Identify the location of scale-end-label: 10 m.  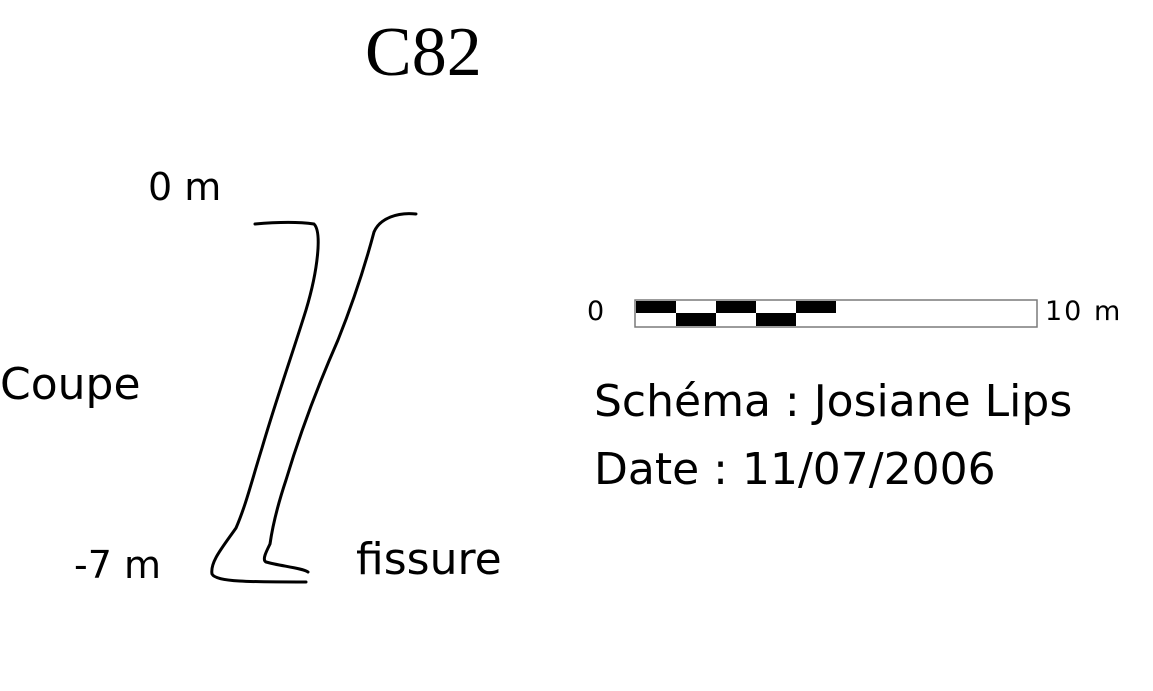
(1084, 311).